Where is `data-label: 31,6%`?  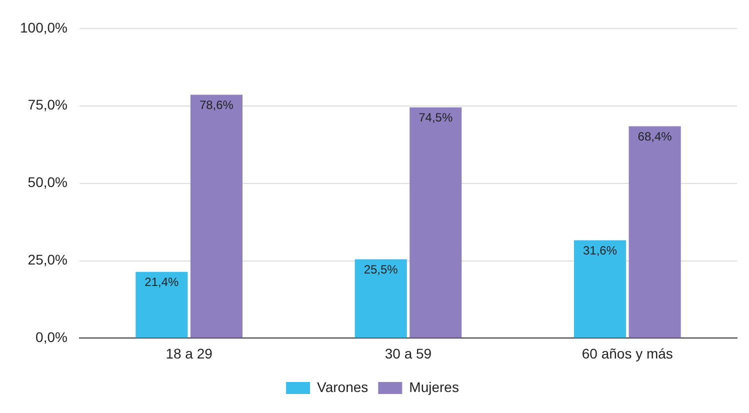 data-label: 31,6% is located at coordinates (600, 251).